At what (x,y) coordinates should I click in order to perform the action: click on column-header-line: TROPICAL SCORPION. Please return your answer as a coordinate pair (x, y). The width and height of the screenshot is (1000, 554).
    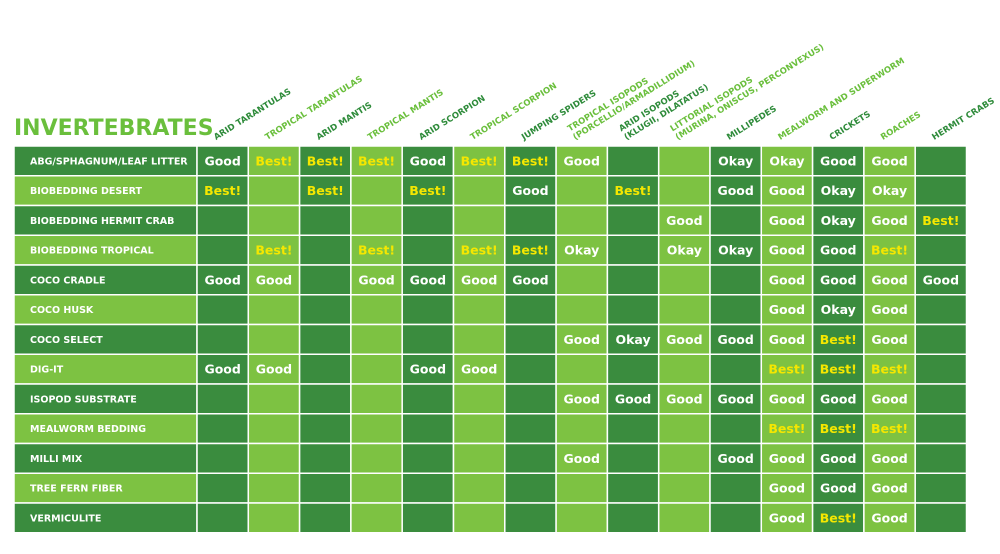
    Looking at the image, I should click on (514, 111).